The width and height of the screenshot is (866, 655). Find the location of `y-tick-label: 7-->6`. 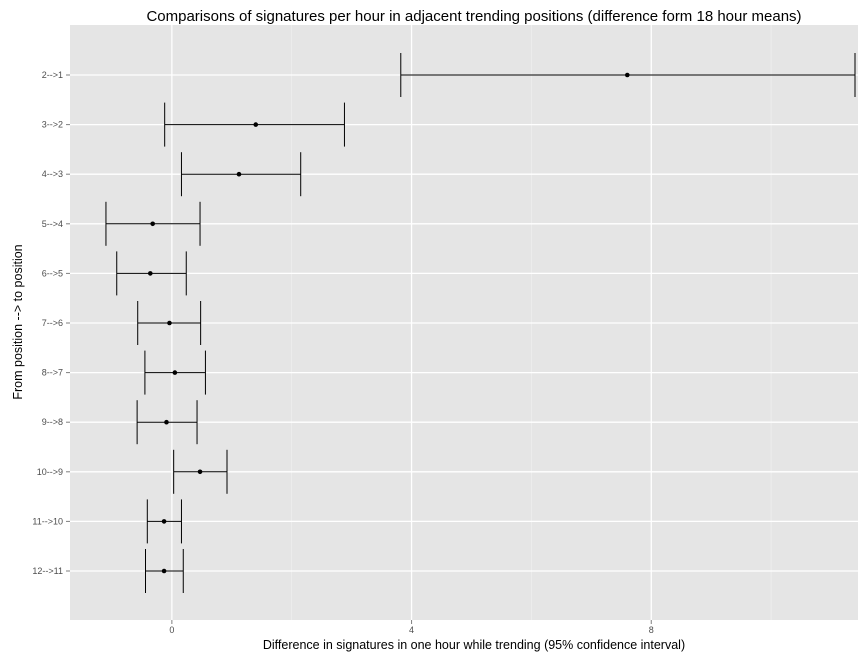

y-tick-label: 7-->6 is located at coordinates (52, 323).